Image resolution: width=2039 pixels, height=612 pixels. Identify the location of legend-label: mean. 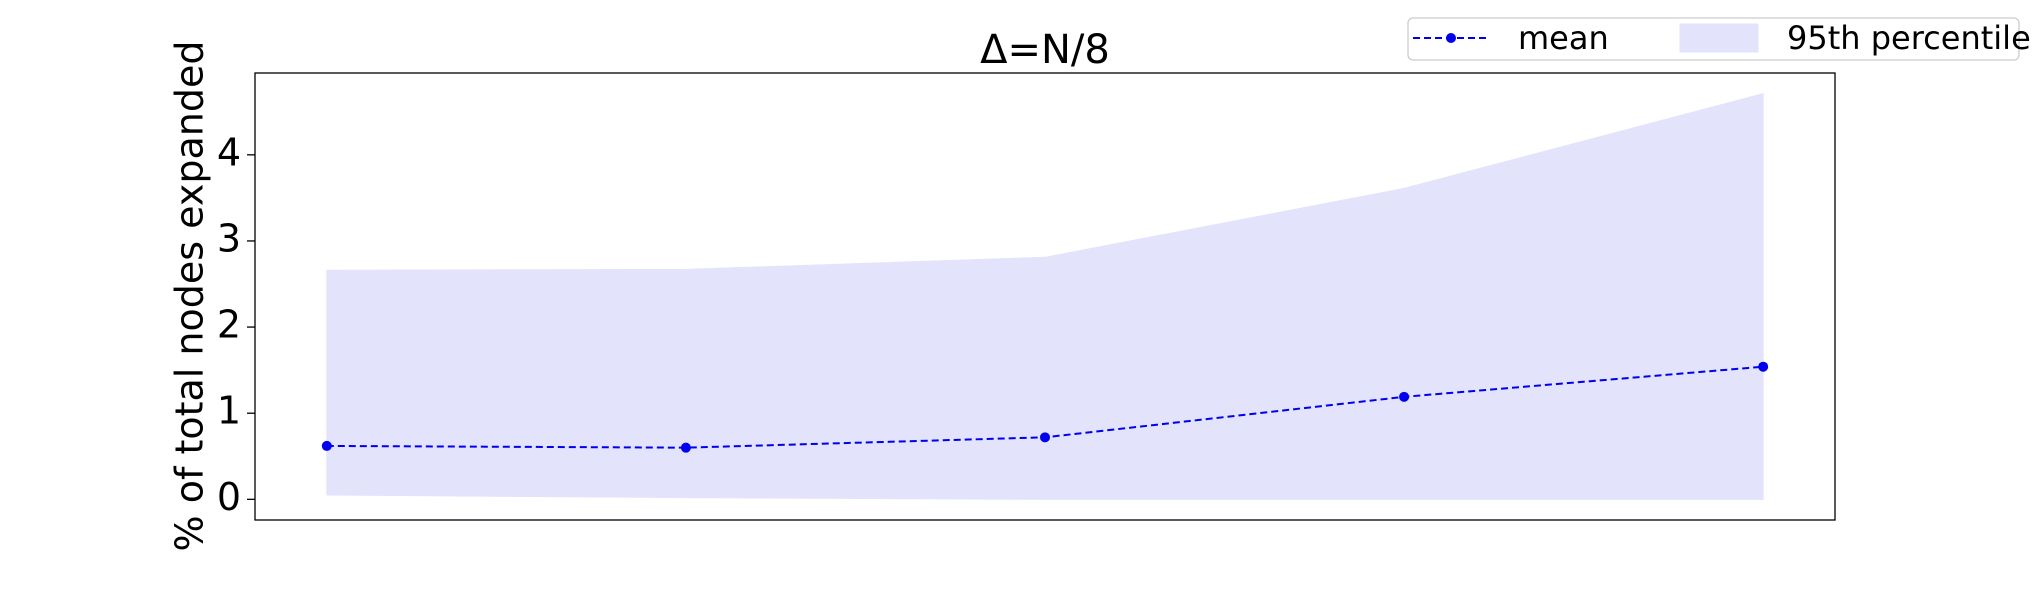
(1563, 38).